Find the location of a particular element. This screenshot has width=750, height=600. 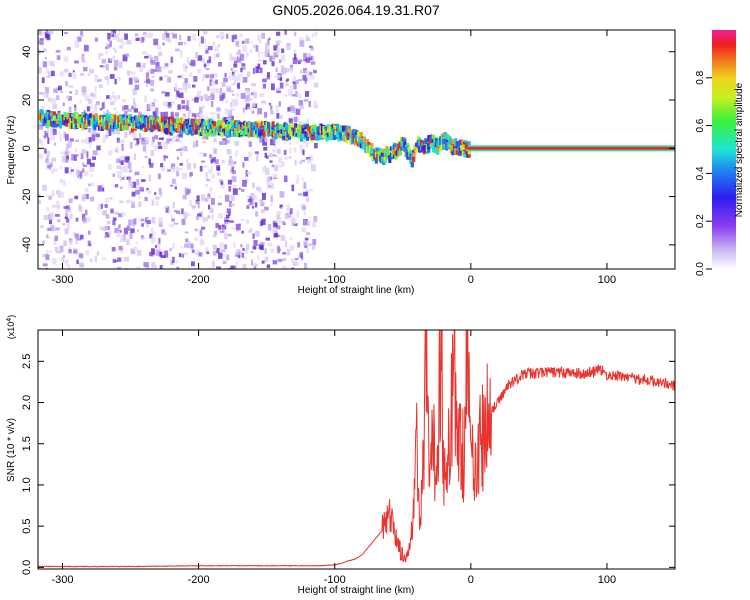

bottom-x-tick-label: 0 is located at coordinates (471, 580).